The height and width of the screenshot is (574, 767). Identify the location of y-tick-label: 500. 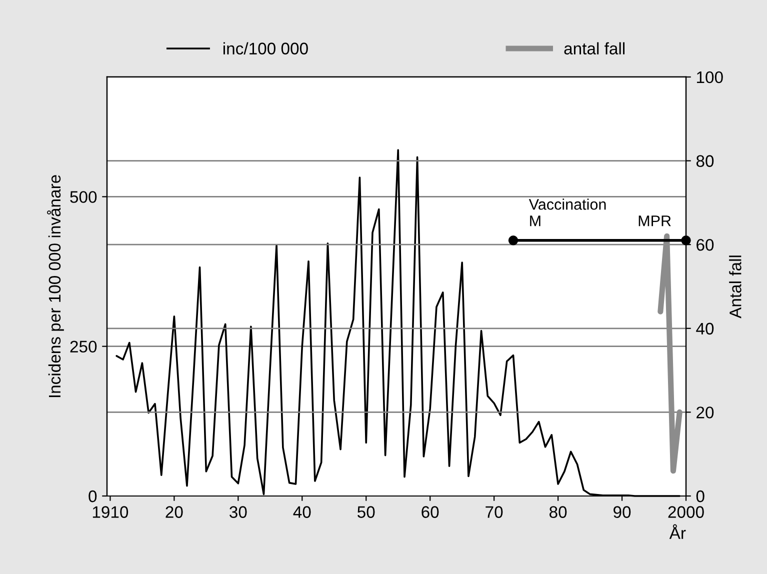
(83, 197).